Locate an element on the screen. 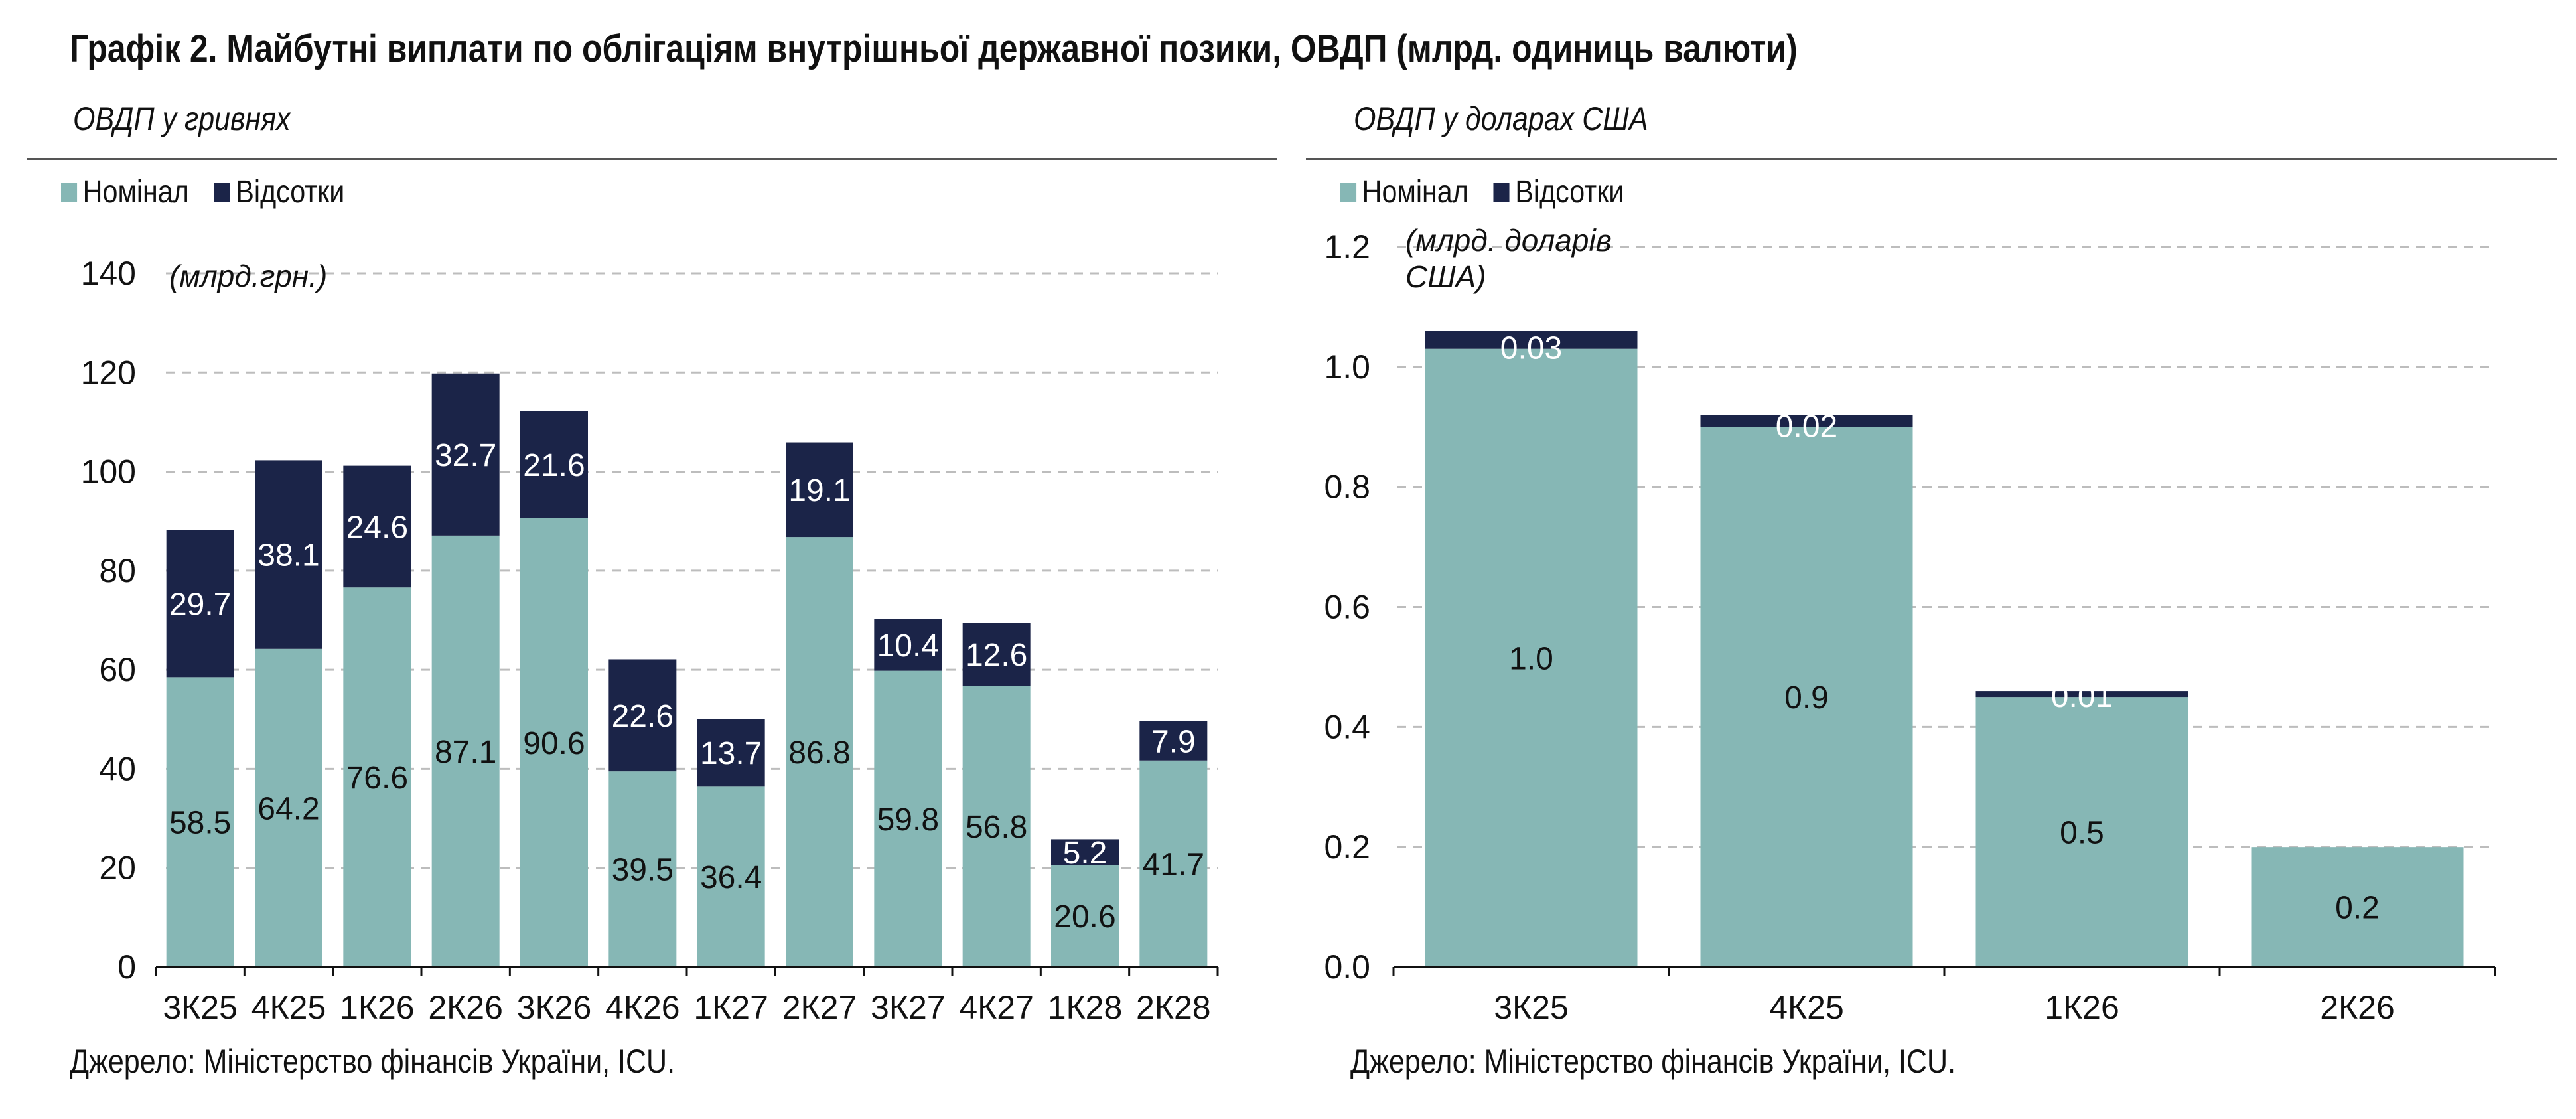 This screenshot has height=1119, width=2576. data-label-interest: 0.01 is located at coordinates (2082, 696).